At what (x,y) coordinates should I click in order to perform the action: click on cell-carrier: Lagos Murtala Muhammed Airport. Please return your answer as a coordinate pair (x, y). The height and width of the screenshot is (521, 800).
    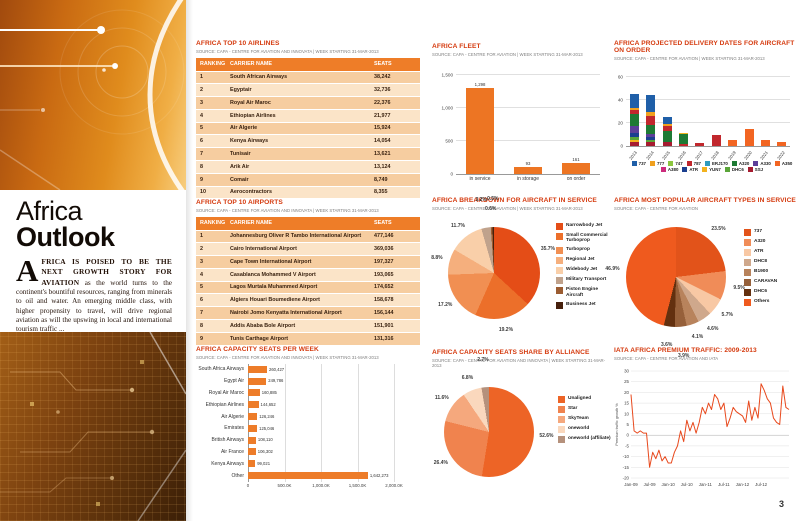
    Looking at the image, I should click on (298, 287).